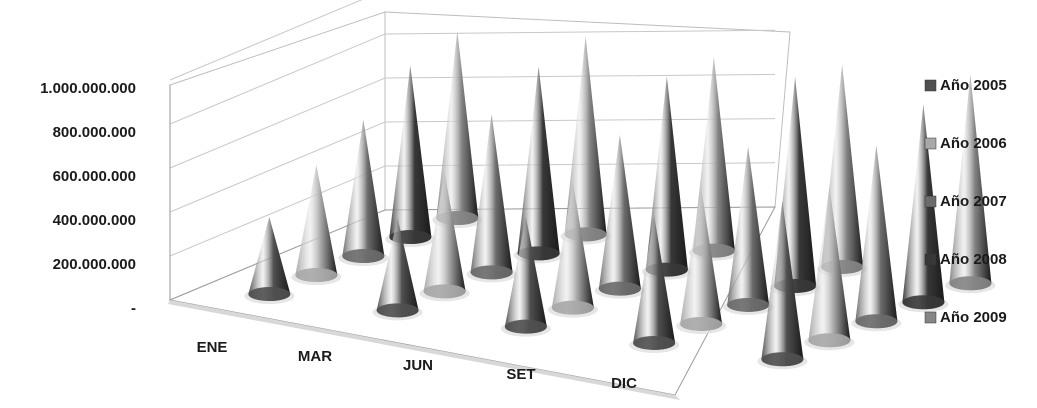 The image size is (1037, 408). I want to click on y-tick-label: 200.000.000, so click(94, 264).